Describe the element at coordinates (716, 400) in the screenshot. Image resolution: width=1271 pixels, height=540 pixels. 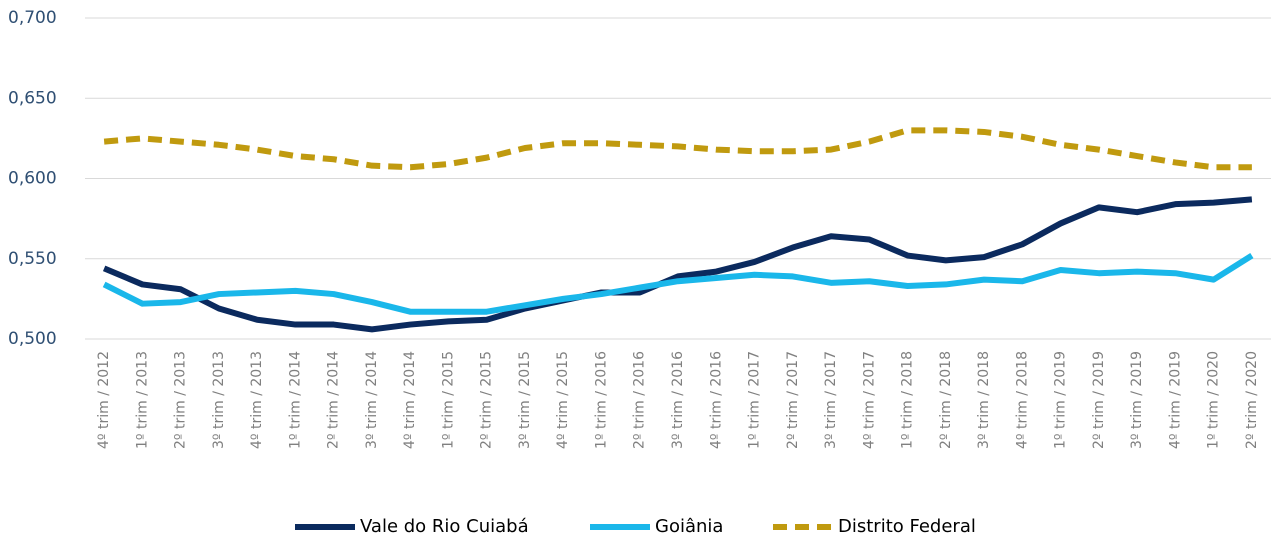
I see `x-tick-label: 4º trim / 2016` at that location.